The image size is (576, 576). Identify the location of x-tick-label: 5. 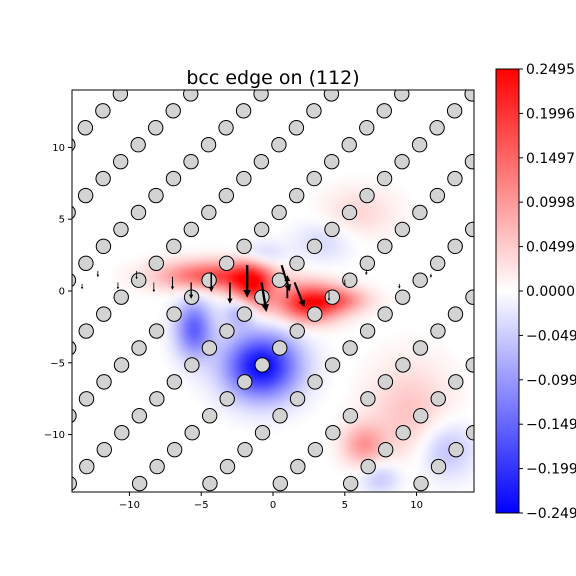
(345, 505).